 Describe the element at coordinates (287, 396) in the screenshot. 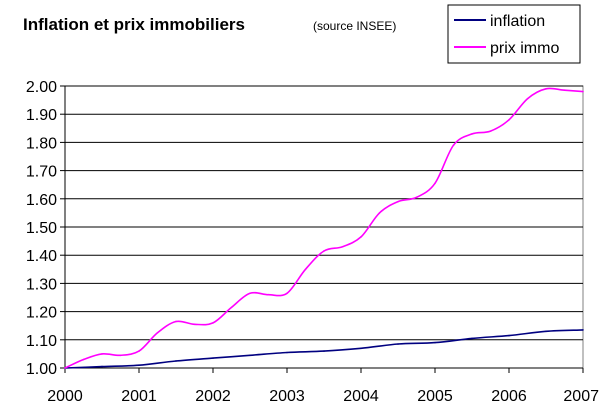

I see `x-tick-label: 2003` at that location.